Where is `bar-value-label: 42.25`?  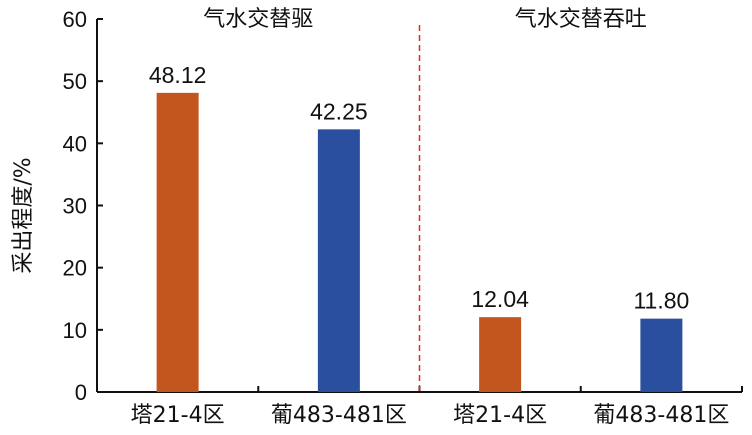
bar-value-label: 42.25 is located at coordinates (339, 111).